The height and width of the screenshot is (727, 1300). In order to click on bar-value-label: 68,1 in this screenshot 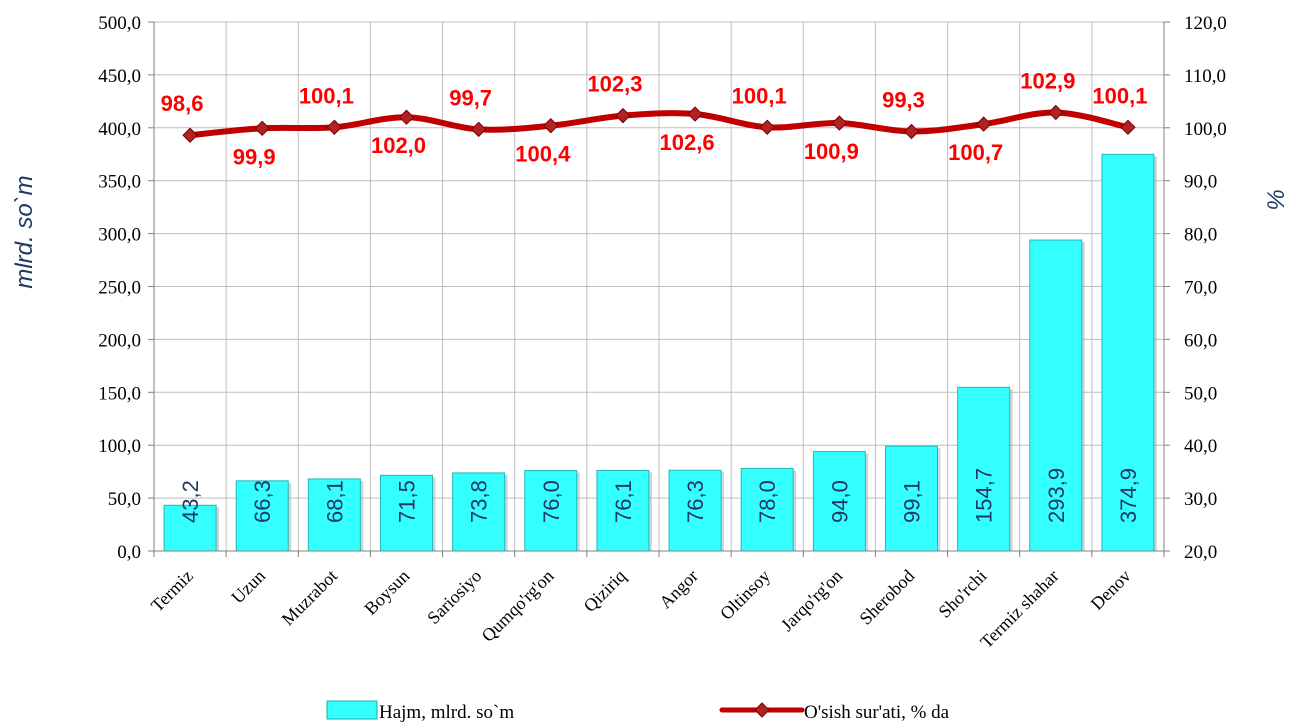, I will do `click(334, 501)`.